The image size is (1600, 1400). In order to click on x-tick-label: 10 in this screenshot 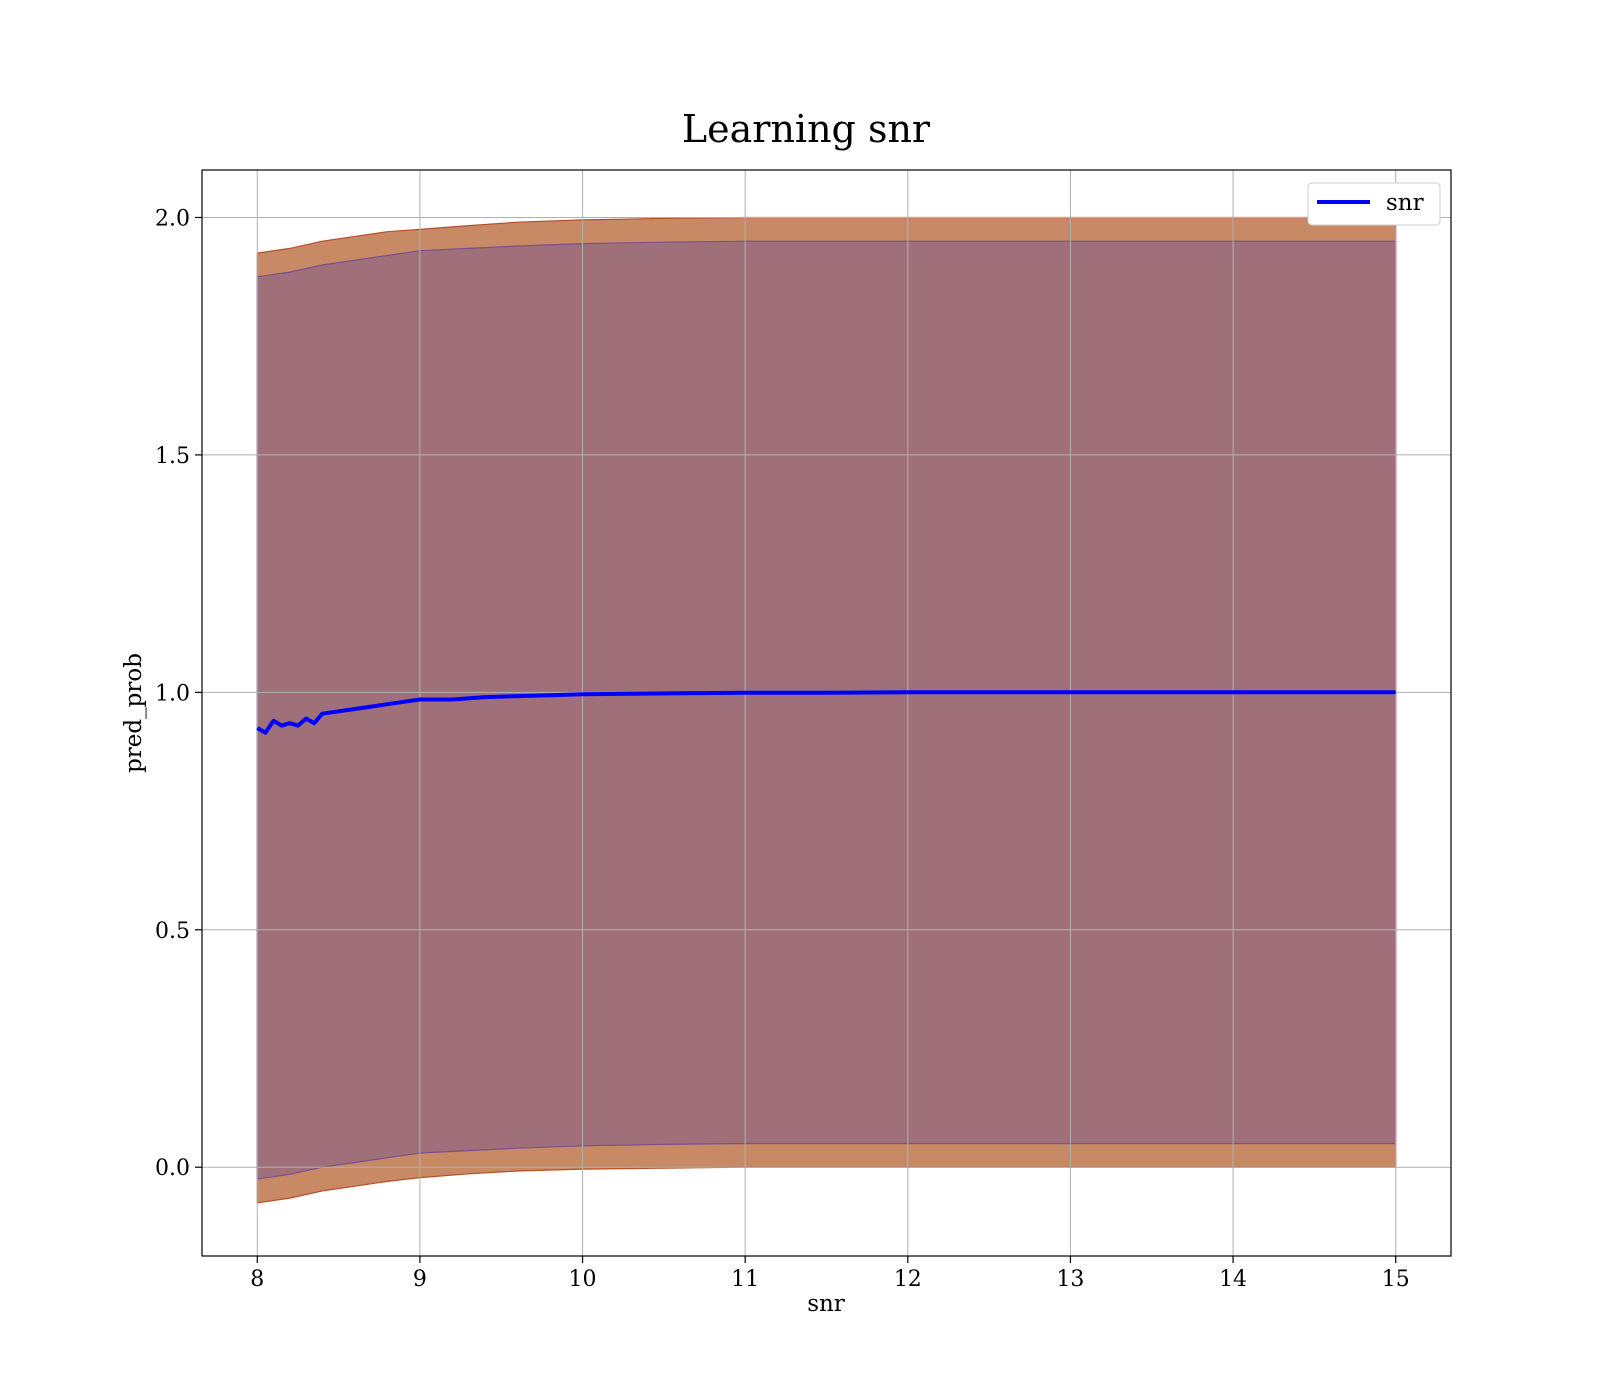, I will do `click(583, 1279)`.